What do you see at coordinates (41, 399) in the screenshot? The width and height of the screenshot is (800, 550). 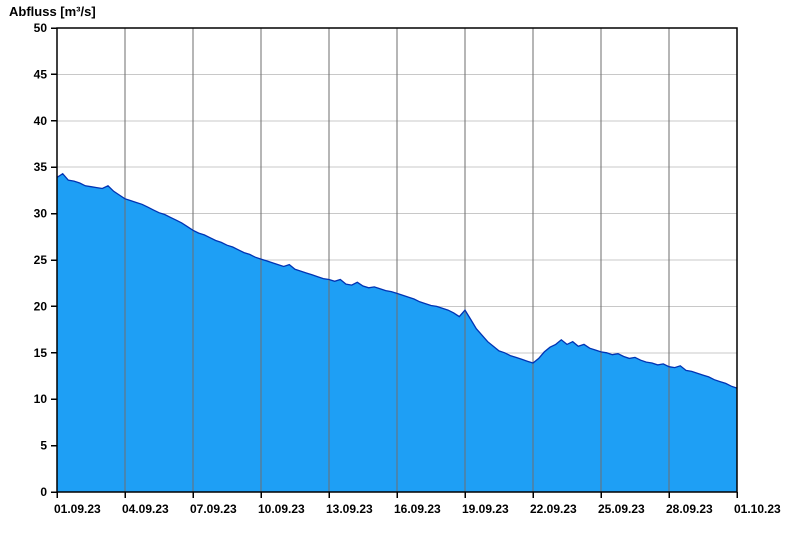 I see `y-tick-label: 10` at bounding box center [41, 399].